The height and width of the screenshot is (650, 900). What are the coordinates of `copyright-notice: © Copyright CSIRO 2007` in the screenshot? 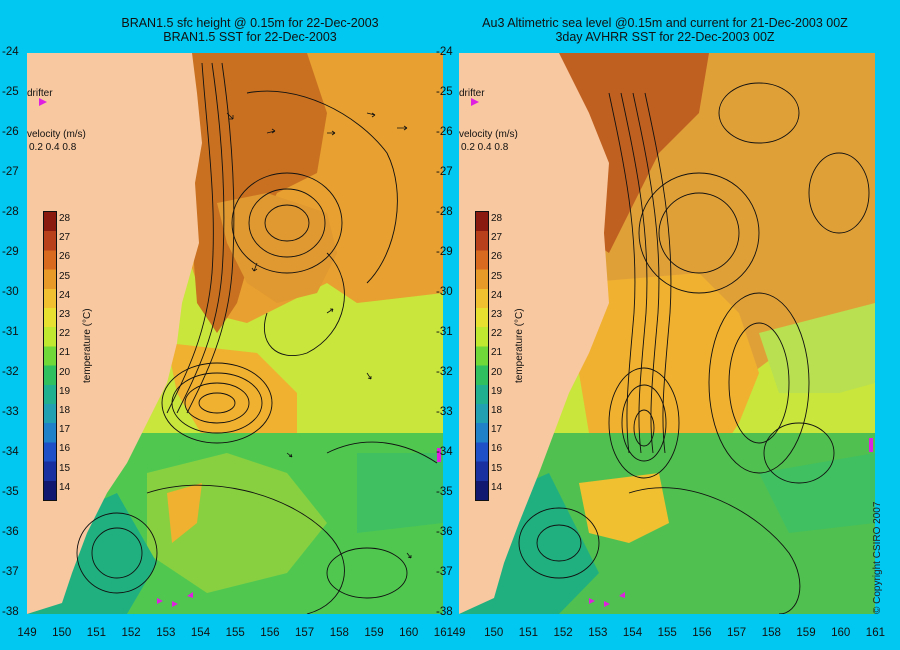 It's located at (877, 557).